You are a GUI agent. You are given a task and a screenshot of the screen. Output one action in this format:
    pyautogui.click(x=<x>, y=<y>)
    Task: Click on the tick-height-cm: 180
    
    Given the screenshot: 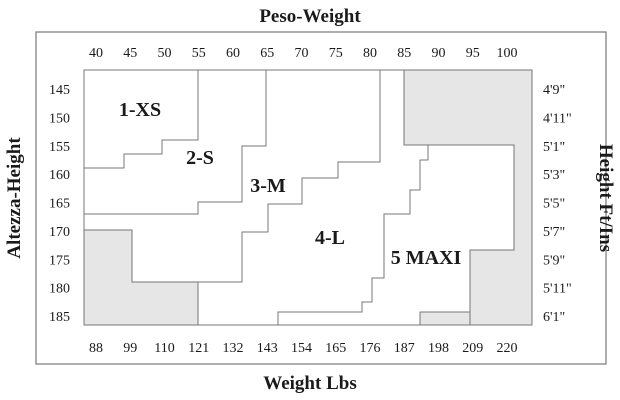 What is the action you would take?
    pyautogui.click(x=59, y=289)
    